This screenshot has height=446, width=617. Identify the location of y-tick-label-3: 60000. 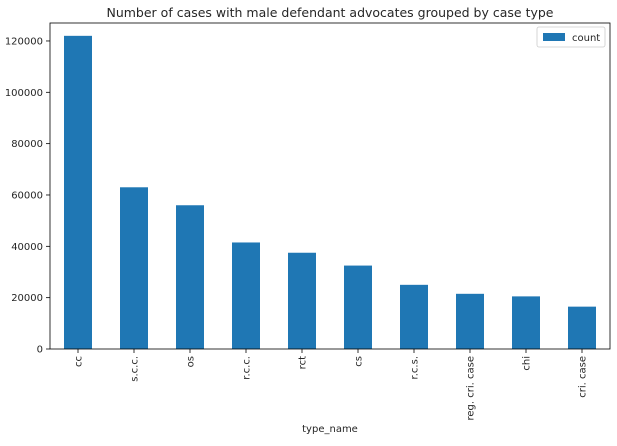
(27, 195).